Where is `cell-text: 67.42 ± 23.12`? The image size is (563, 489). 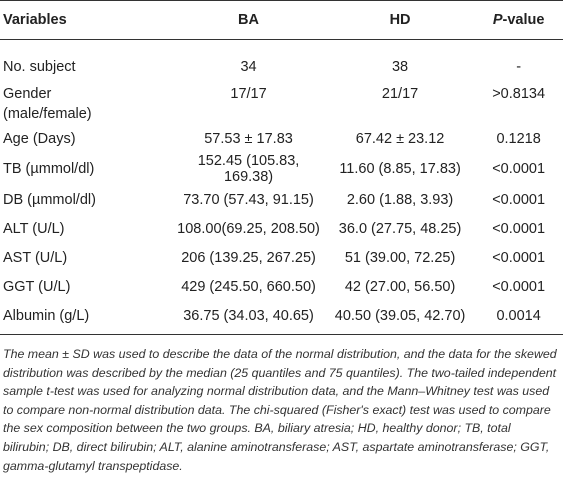
cell-text: 67.42 ± 23.12 is located at coordinates (400, 138).